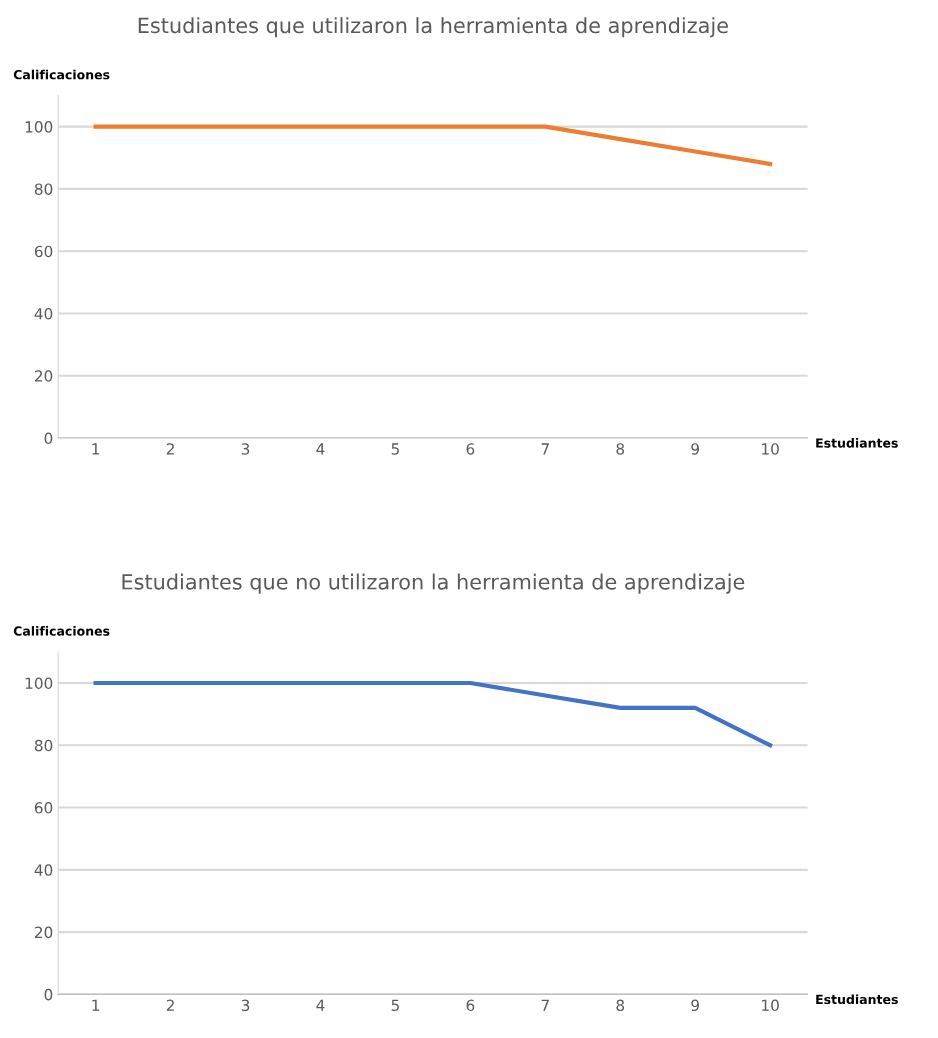  Describe the element at coordinates (433, 583) in the screenshot. I see `chart-title: Estudiantes que no utilizaron la herramienta de aprendizaje` at that location.